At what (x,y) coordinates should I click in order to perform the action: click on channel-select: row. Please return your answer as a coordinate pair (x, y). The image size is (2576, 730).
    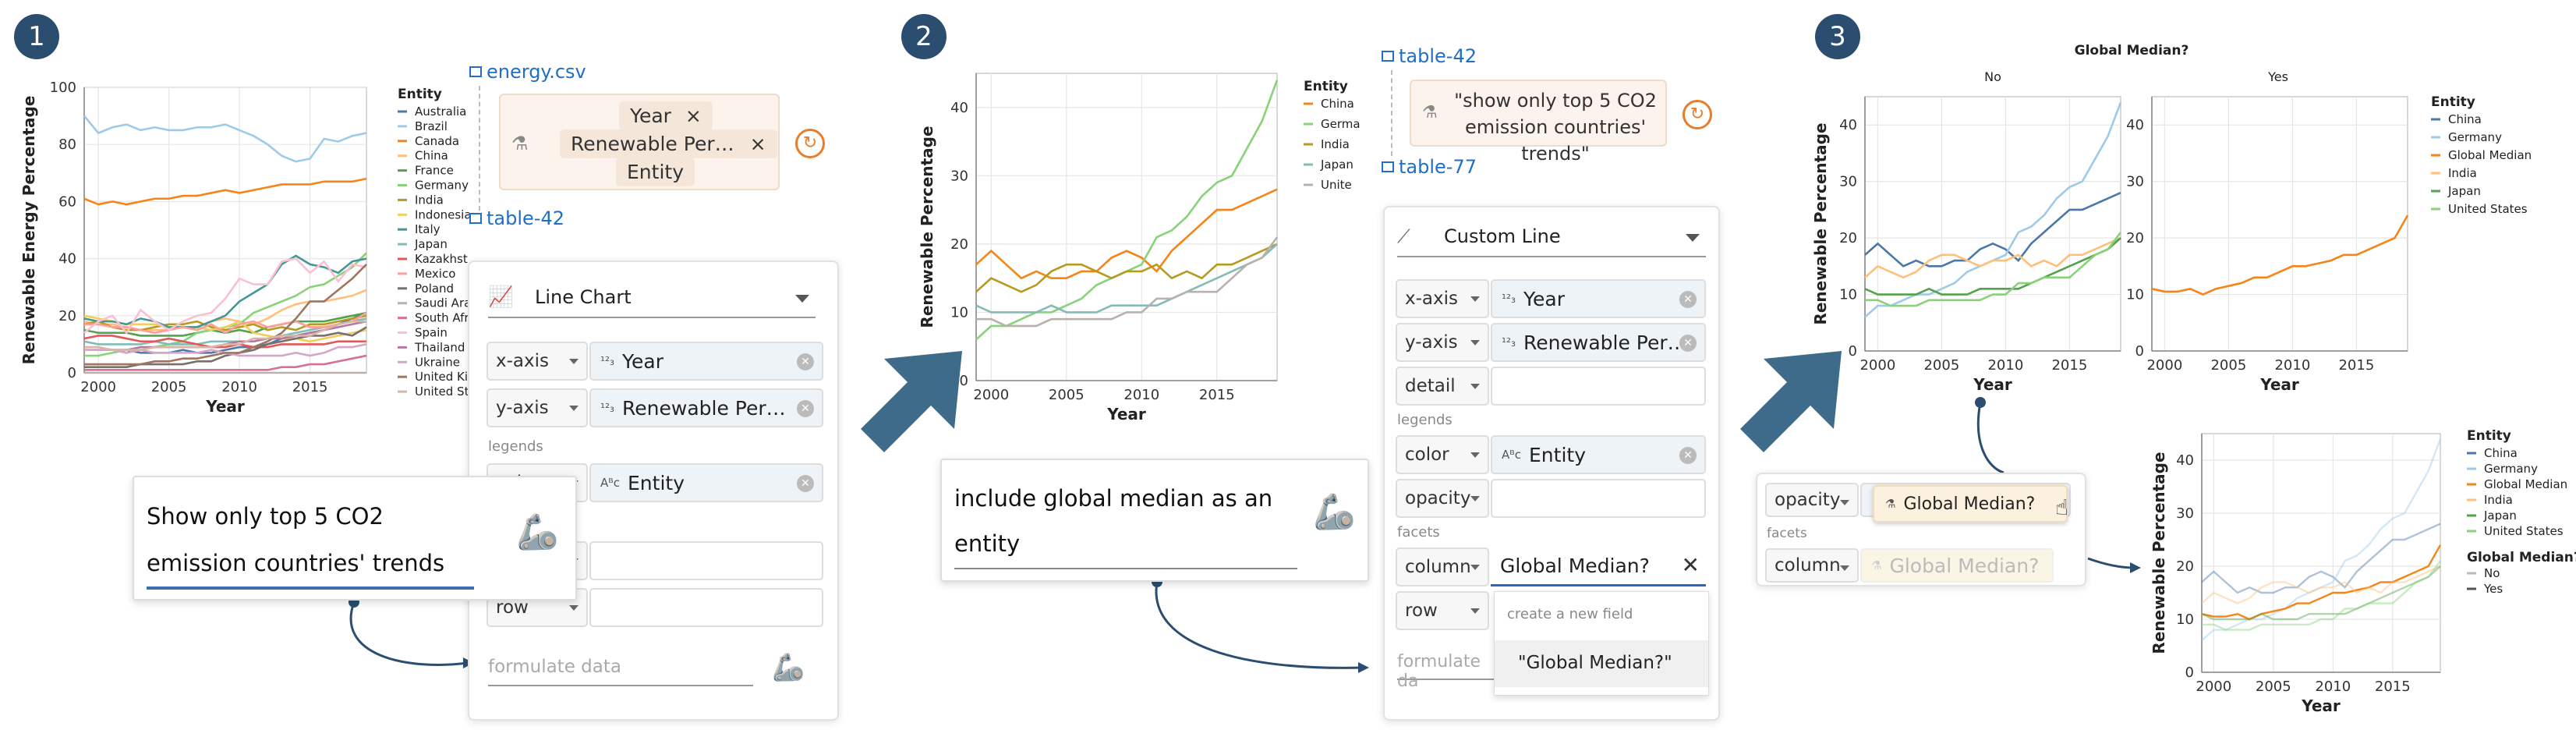
    Looking at the image, I should click on (1442, 610).